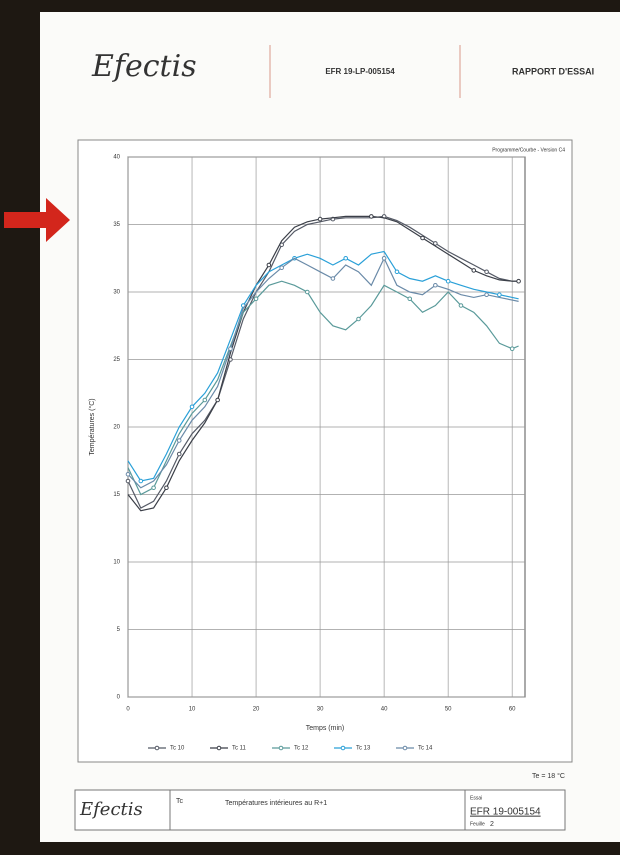  I want to click on y-tick-label: 35, so click(116, 225).